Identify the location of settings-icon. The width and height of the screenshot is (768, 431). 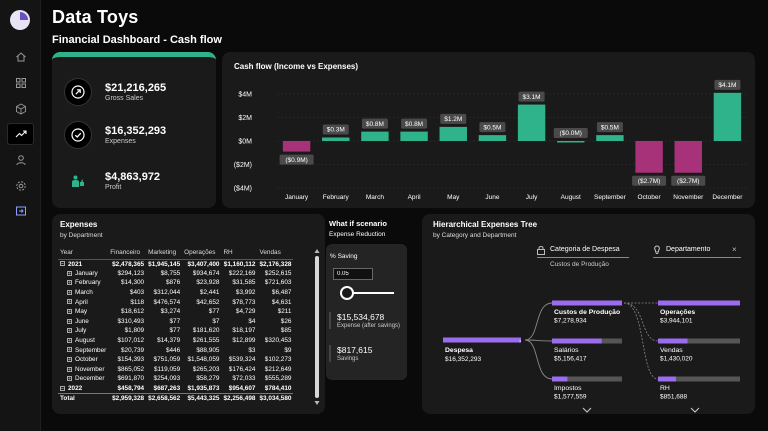
(20, 186).